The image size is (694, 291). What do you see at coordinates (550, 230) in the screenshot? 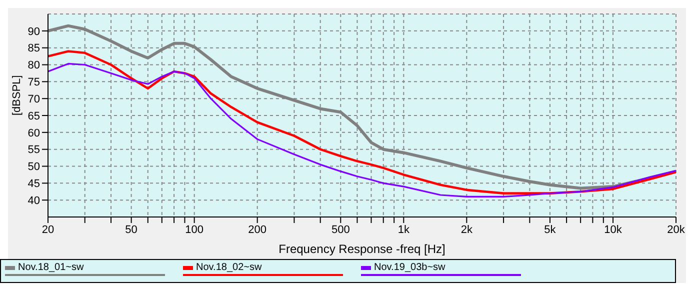
I see `x-tick-label: 5k` at bounding box center [550, 230].